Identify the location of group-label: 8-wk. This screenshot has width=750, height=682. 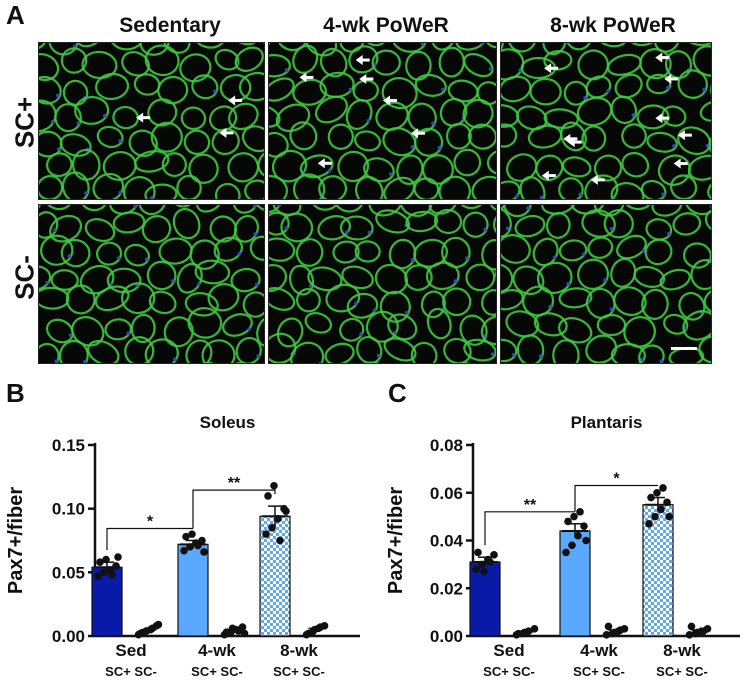
(299, 650).